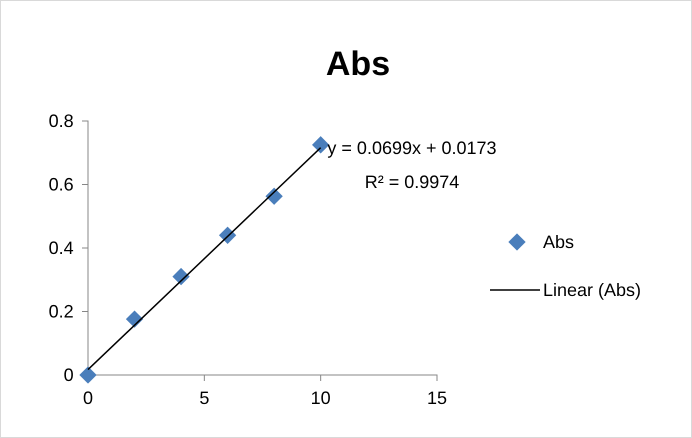 This screenshot has height=438, width=692. Describe the element at coordinates (61, 184) in the screenshot. I see `y-tick-label: 0.6` at that location.